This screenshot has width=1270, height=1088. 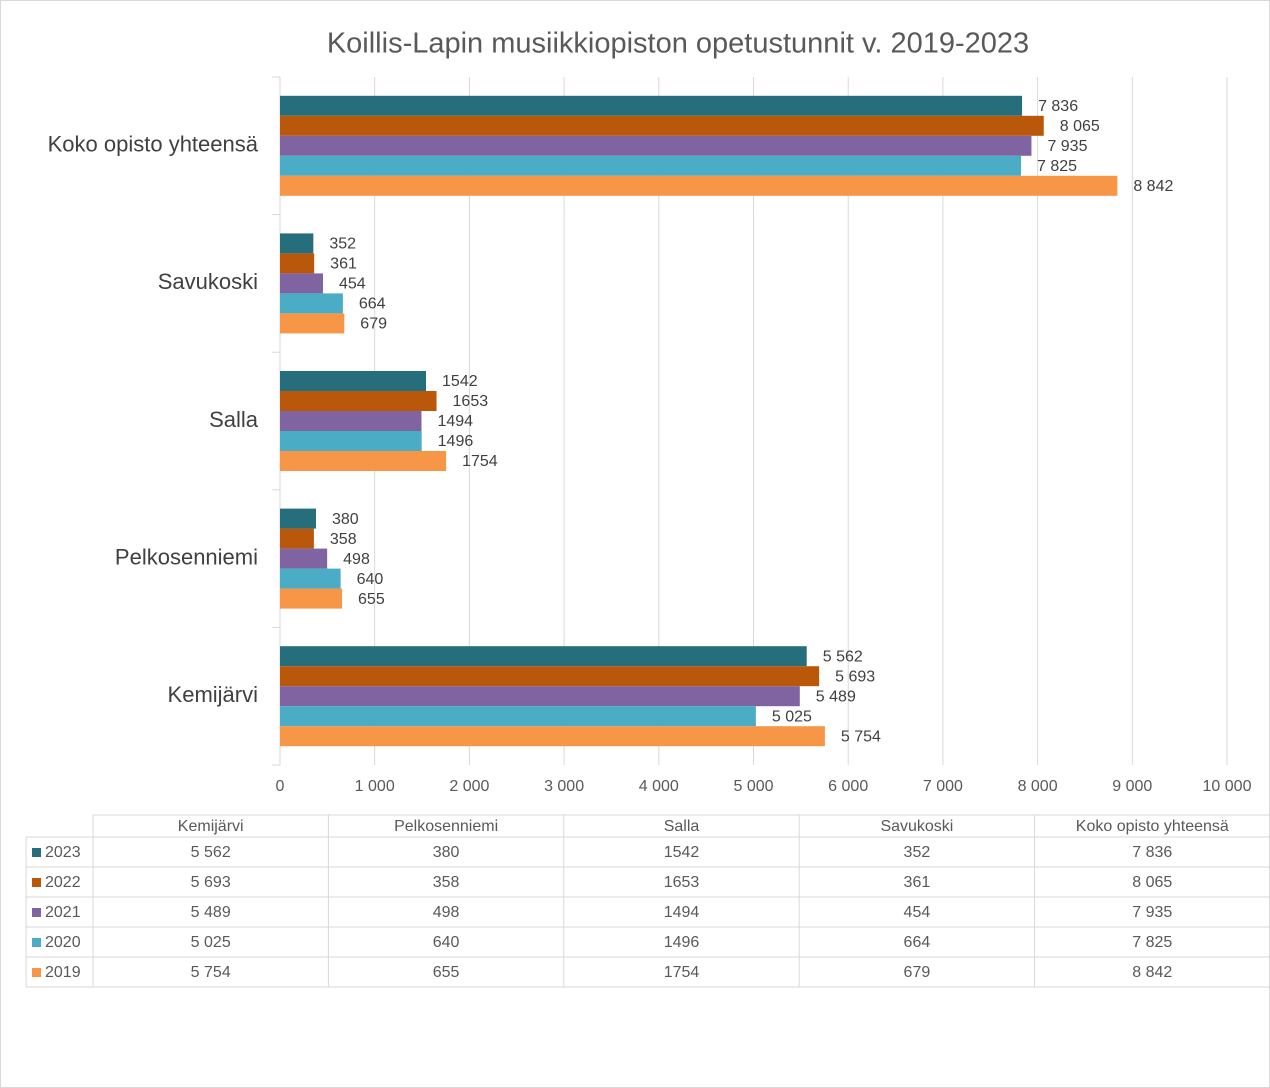 What do you see at coordinates (753, 786) in the screenshot?
I see `x-tick-label: 5 000` at bounding box center [753, 786].